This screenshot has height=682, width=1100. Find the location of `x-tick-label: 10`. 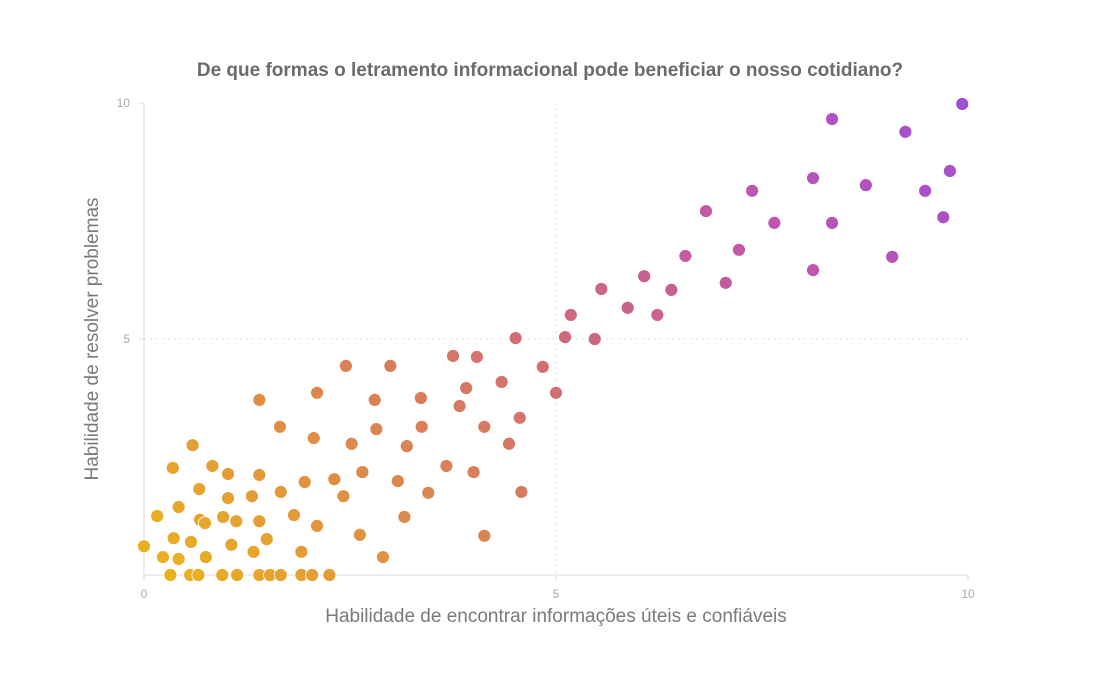

x-tick-label: 10 is located at coordinates (968, 594).